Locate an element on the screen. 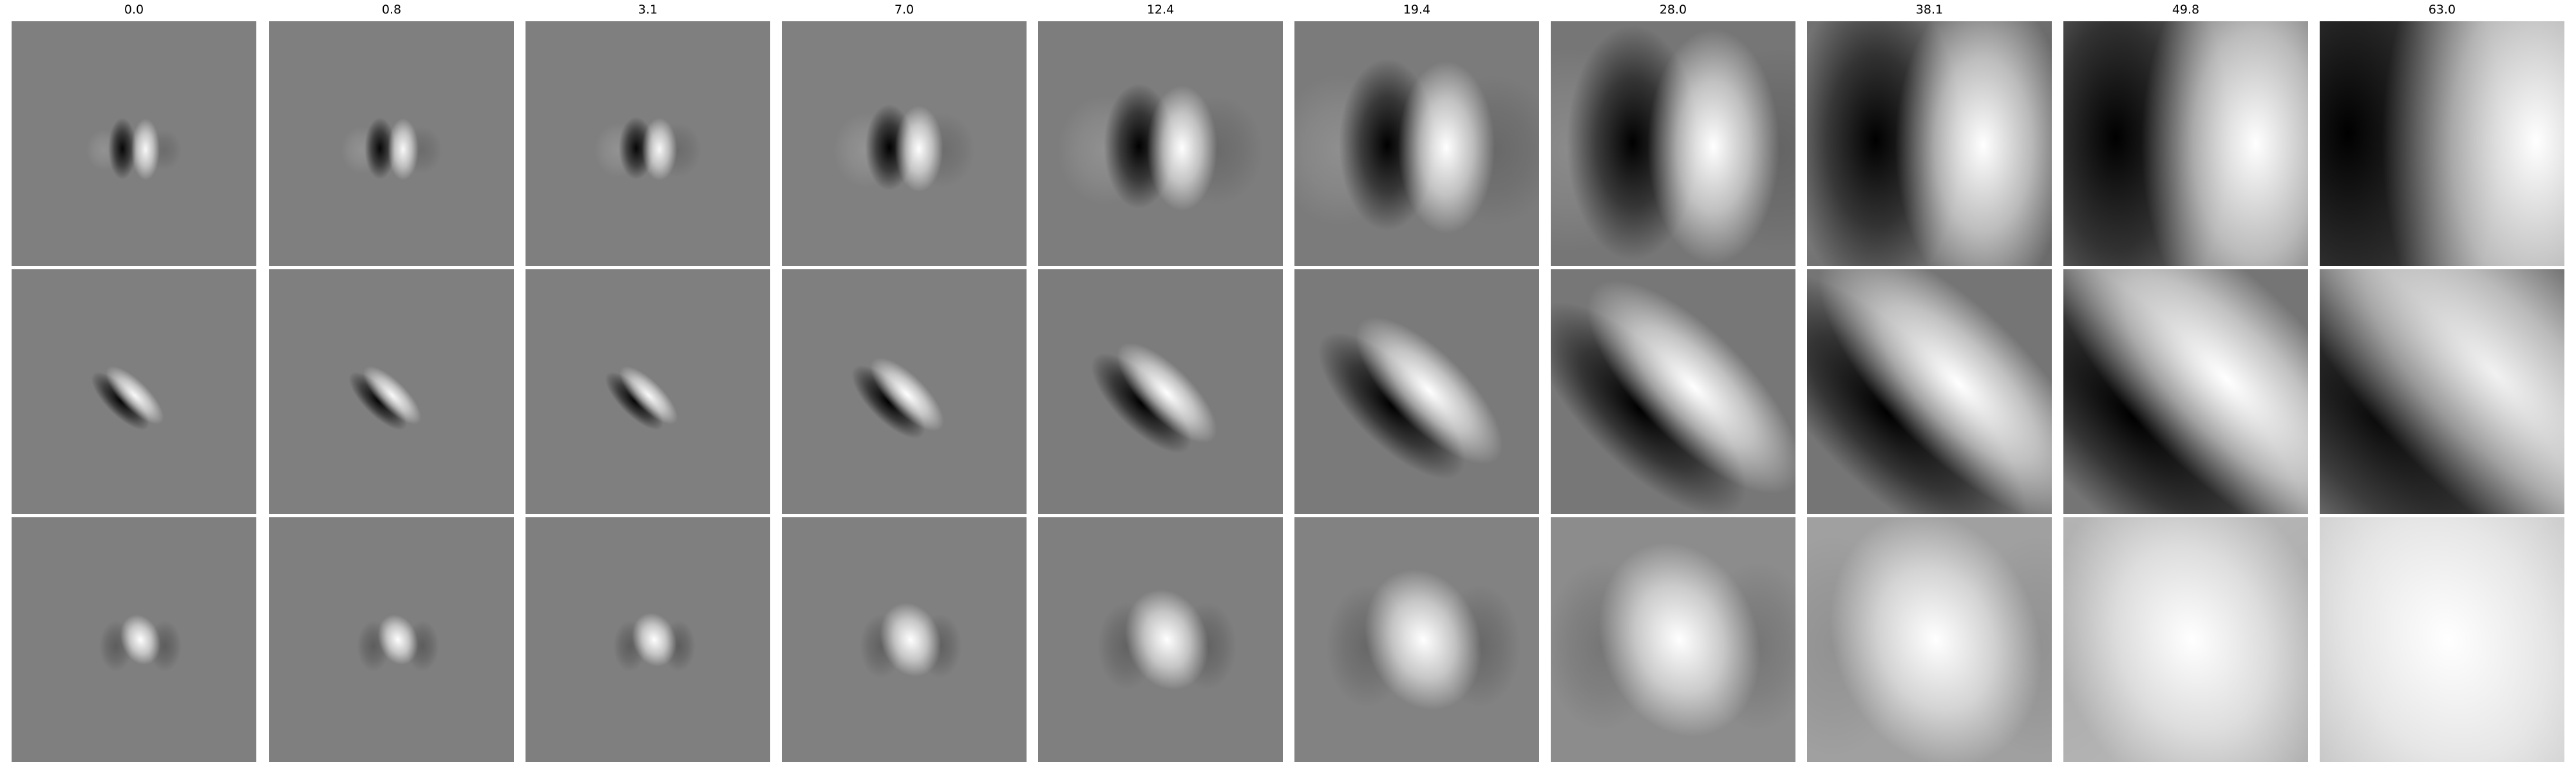 Image resolution: width=2576 pixels, height=773 pixels. column-title: 63.0 is located at coordinates (2442, 10).